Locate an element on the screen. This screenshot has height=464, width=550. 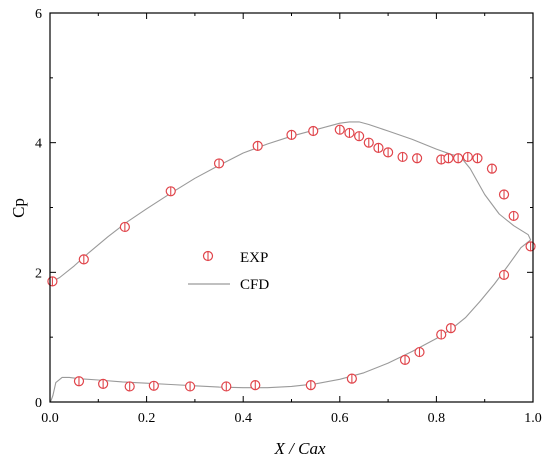
x-axis-label: X / Cax is located at coordinates (300, 448).